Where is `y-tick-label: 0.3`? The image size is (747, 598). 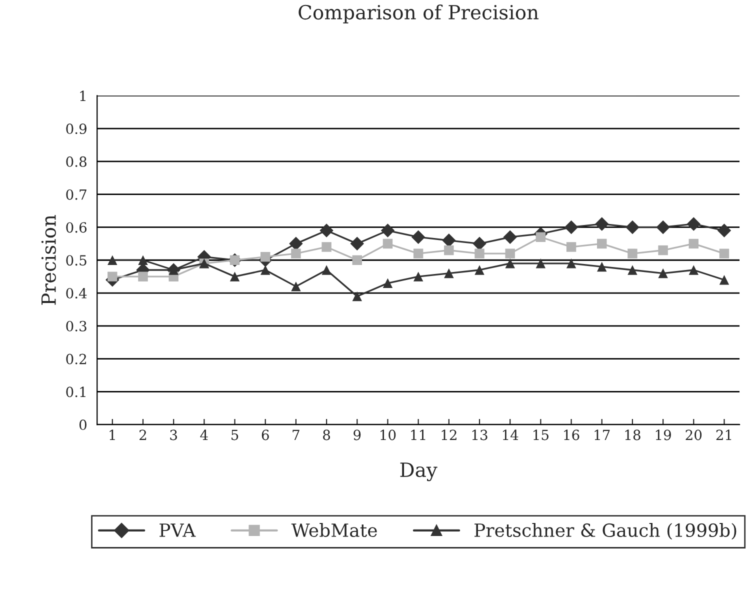
y-tick-label: 0.3 is located at coordinates (76, 326).